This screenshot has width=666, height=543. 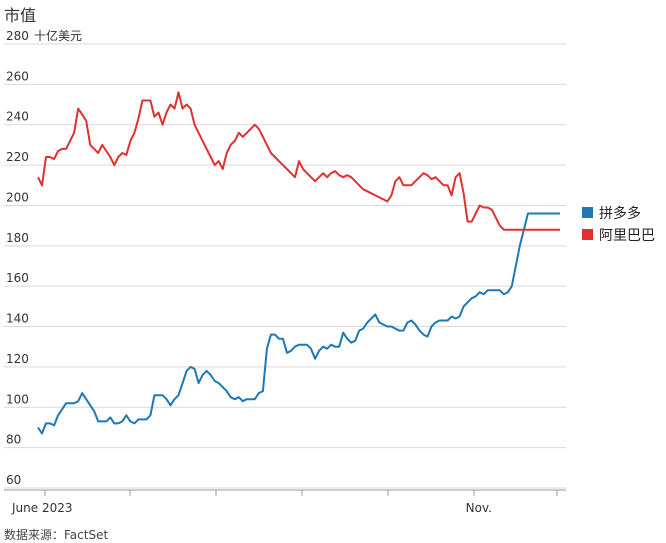 What do you see at coordinates (285, 502) in the screenshot?
I see `x-axis: June 2023 Nov.` at bounding box center [285, 502].